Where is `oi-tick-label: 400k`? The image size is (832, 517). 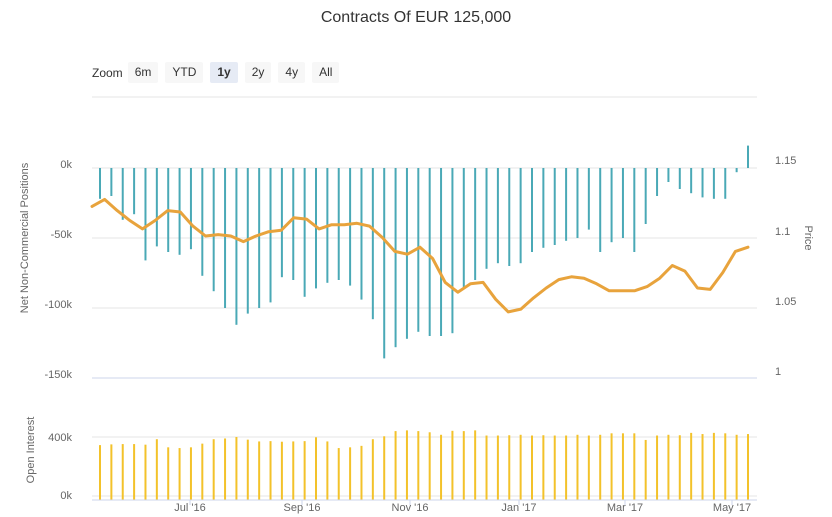
oi-tick-label: 400k is located at coordinates (60, 438).